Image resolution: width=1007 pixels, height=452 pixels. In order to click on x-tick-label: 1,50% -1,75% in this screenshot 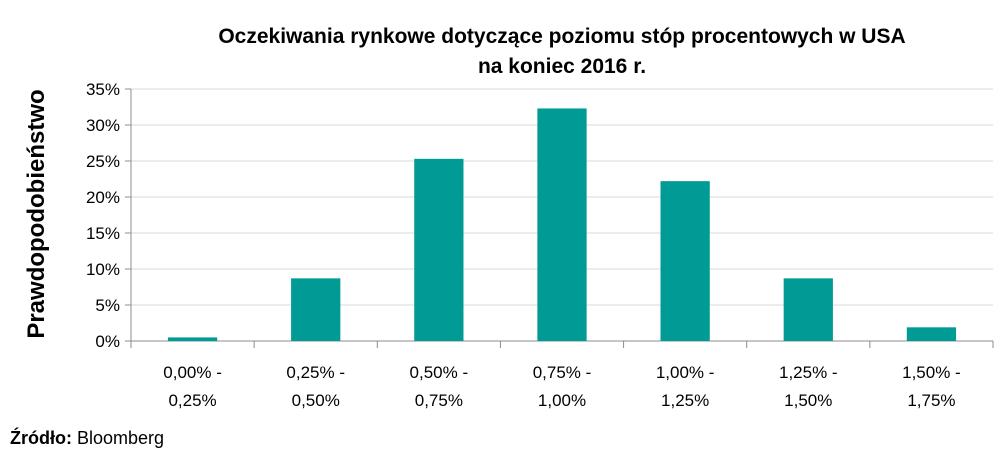, I will do `click(931, 386)`.